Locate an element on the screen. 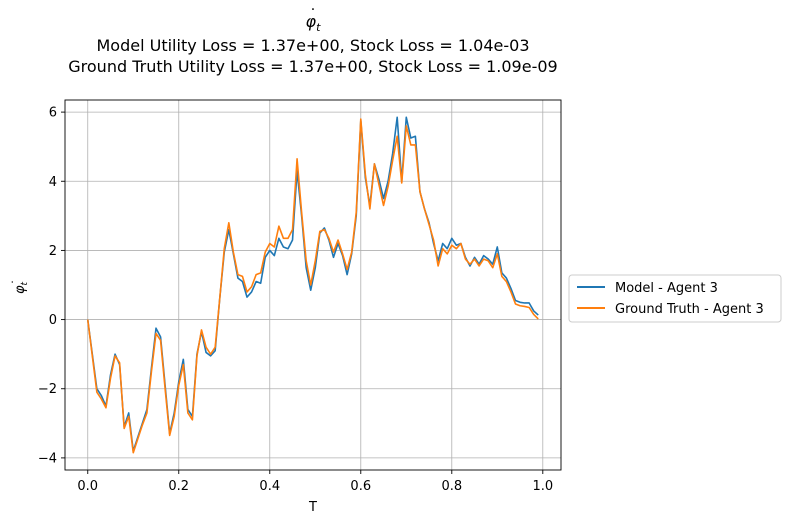 This screenshot has width=790, height=523. y-tick-label: 4 is located at coordinates (53, 182).